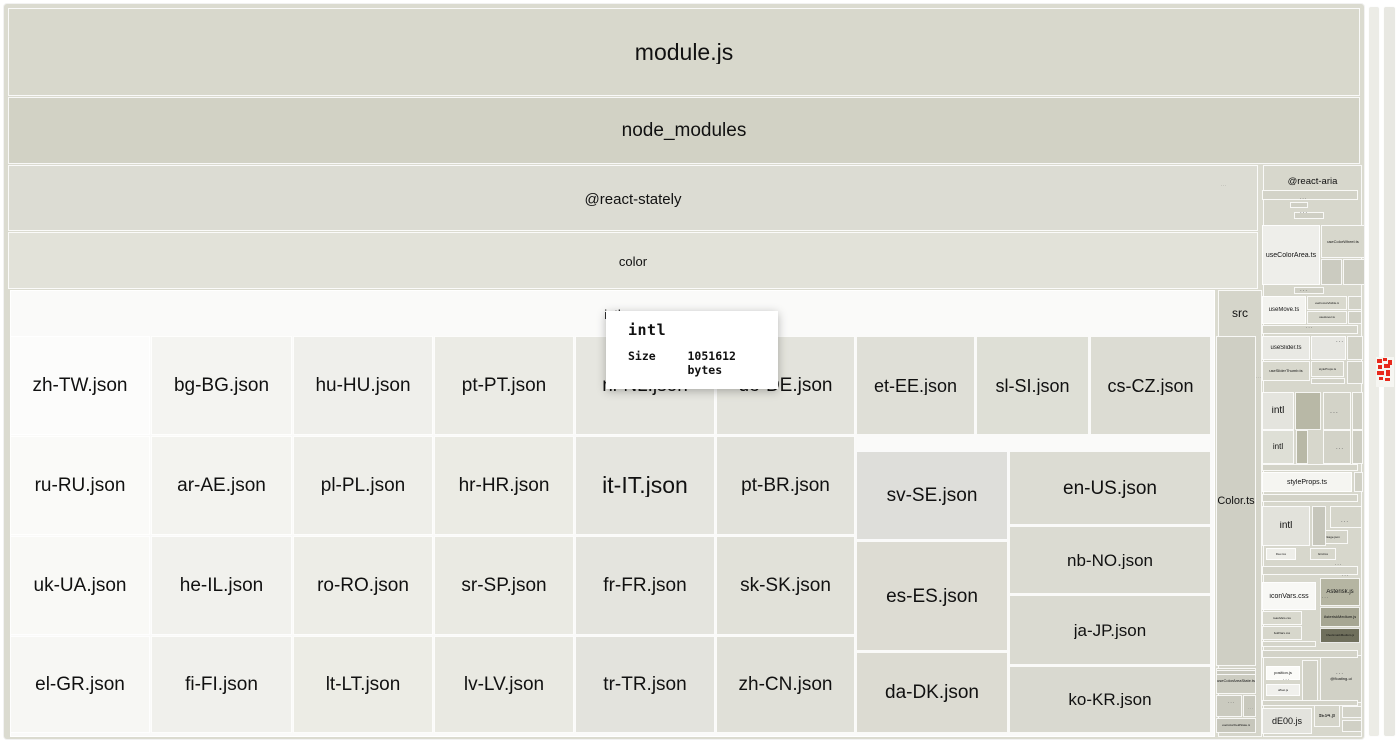 This screenshot has width=1400, height=743. I want to click on treemap-cell-intl-file: ru-RU.json, so click(80, 485).